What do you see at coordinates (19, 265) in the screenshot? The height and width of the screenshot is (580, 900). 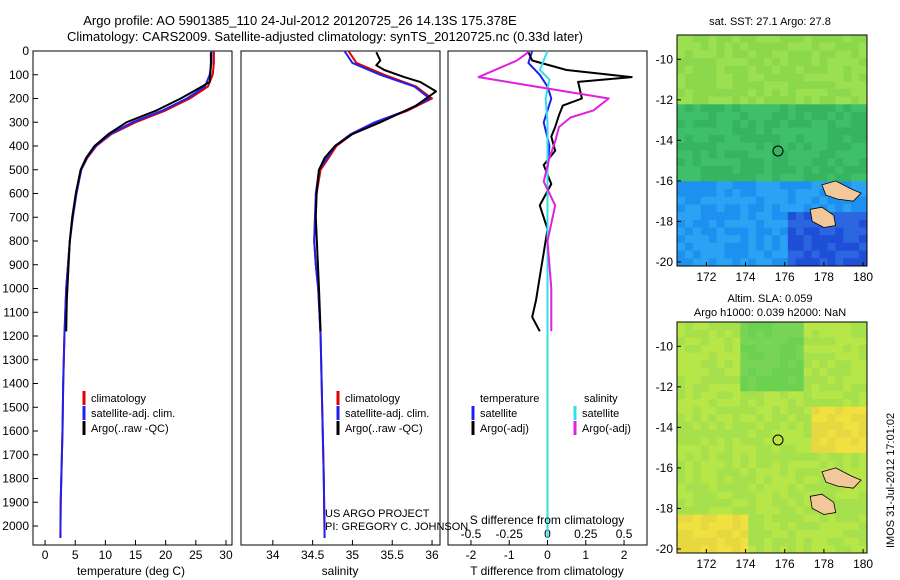 I see `y-tick-label: 900` at bounding box center [19, 265].